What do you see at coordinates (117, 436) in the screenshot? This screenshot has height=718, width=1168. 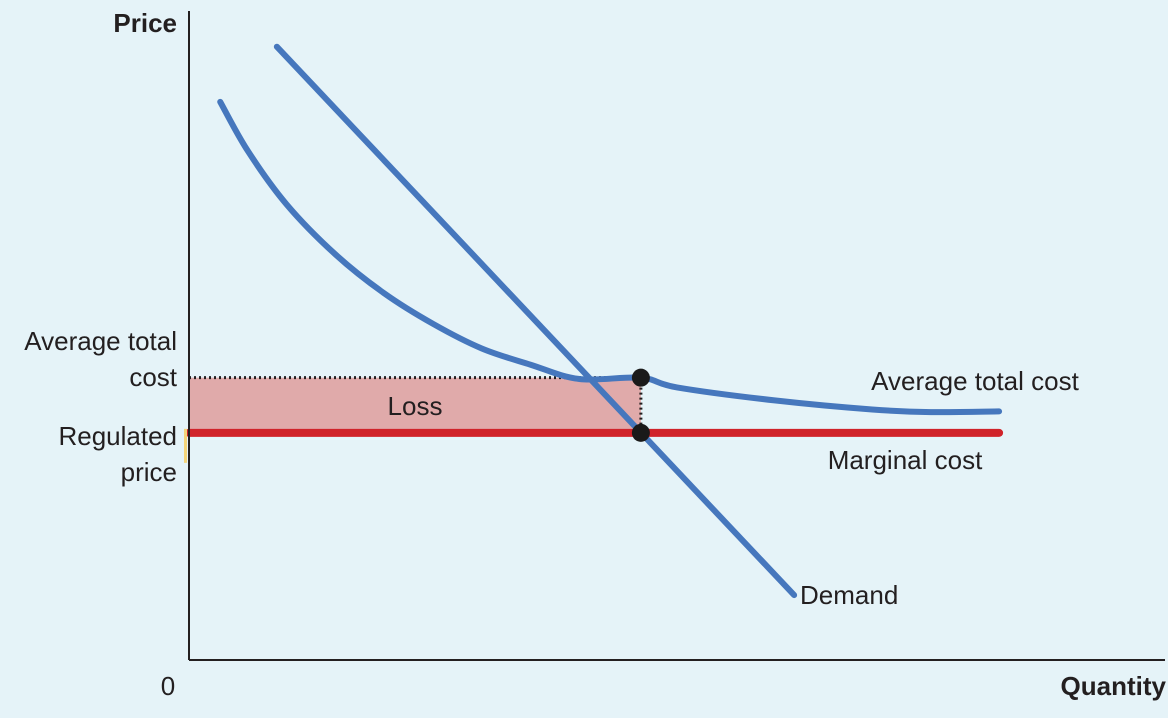 I see `tick-label-regulated-line1: Regulated` at bounding box center [117, 436].